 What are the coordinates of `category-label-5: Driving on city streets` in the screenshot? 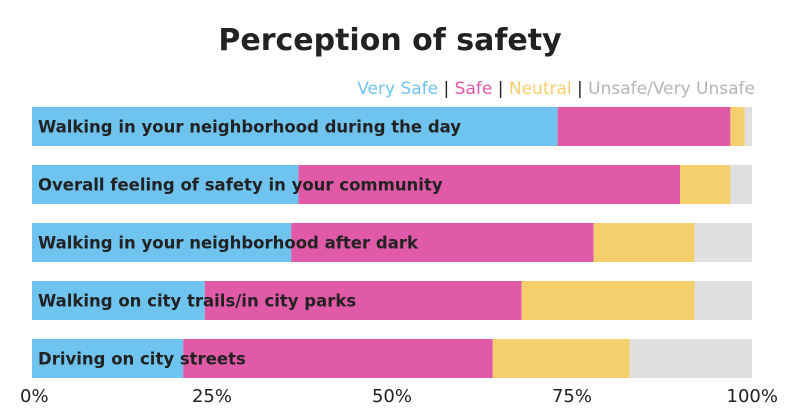 It's located at (142, 359).